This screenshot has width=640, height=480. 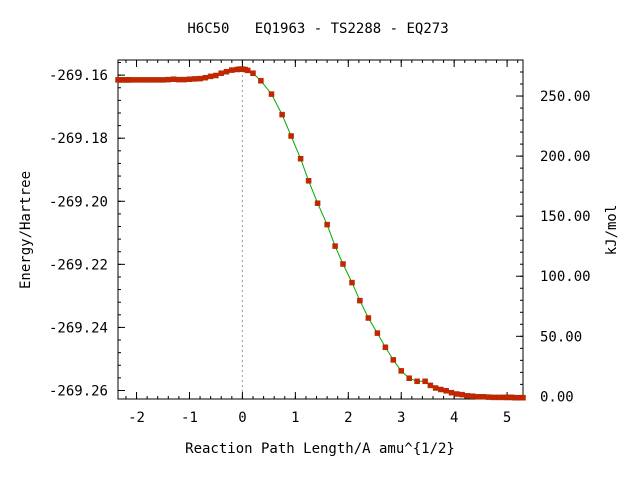 I want to click on y2-axis-label: kJ/mol, so click(x=612, y=230).